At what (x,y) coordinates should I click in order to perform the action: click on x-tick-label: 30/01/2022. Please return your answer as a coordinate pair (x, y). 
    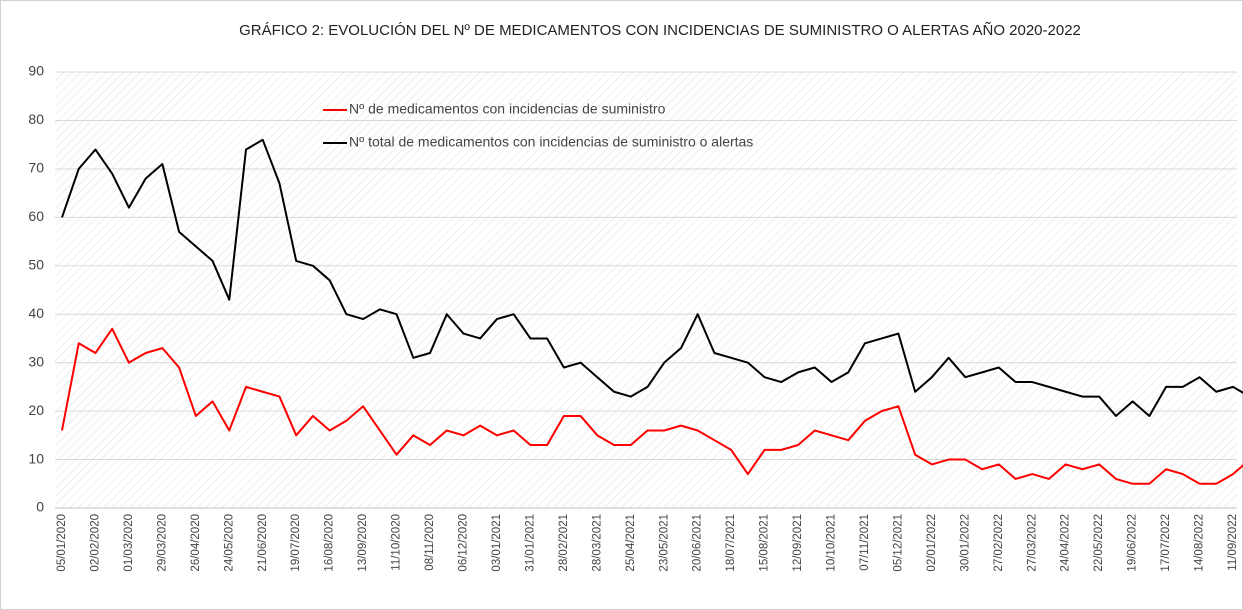
    Looking at the image, I should click on (965, 543).